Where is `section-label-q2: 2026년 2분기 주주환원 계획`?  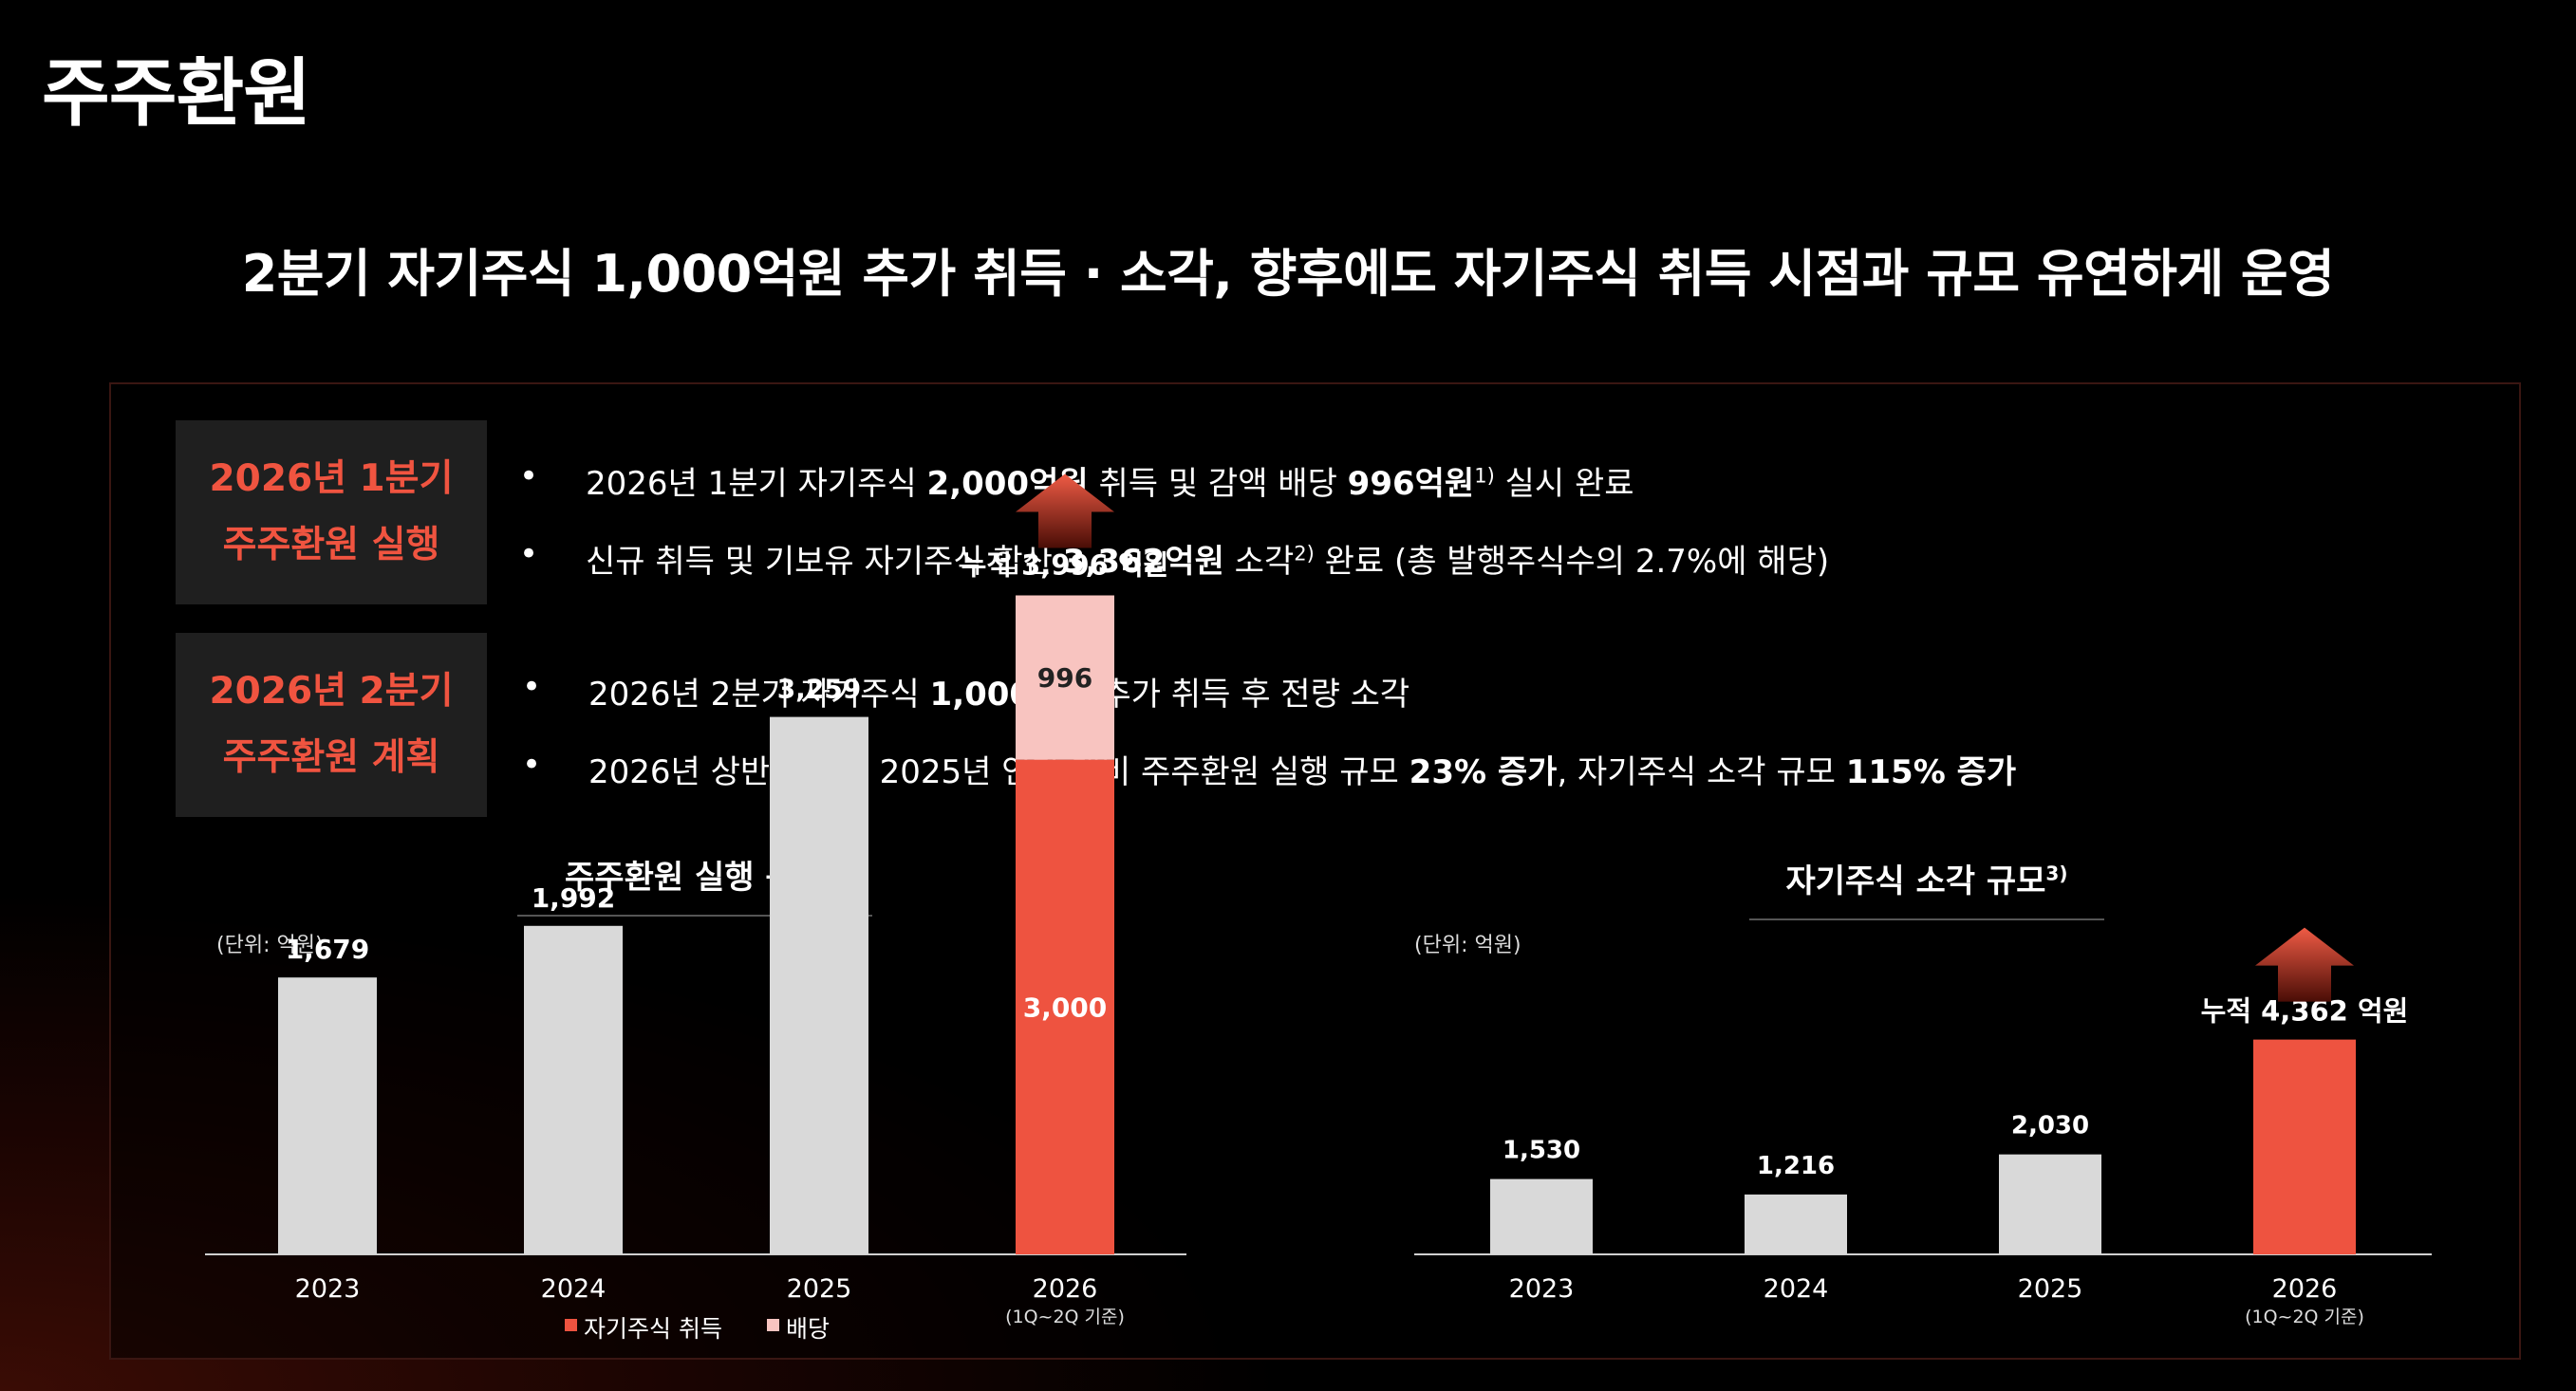
section-label-q2: 2026년 2분기 주주환원 계획 is located at coordinates (331, 725).